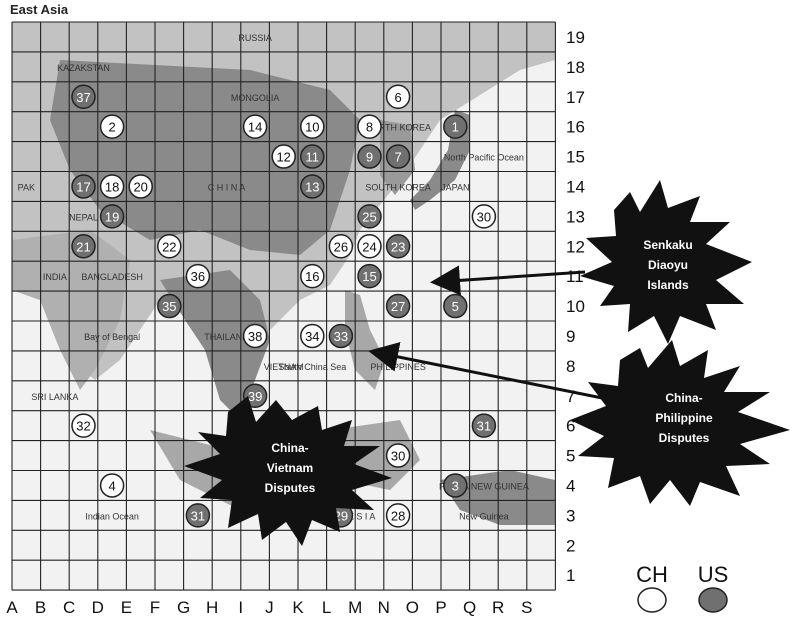 The image size is (805, 621). What do you see at coordinates (384, 607) in the screenshot?
I see `column-label-N: N` at bounding box center [384, 607].